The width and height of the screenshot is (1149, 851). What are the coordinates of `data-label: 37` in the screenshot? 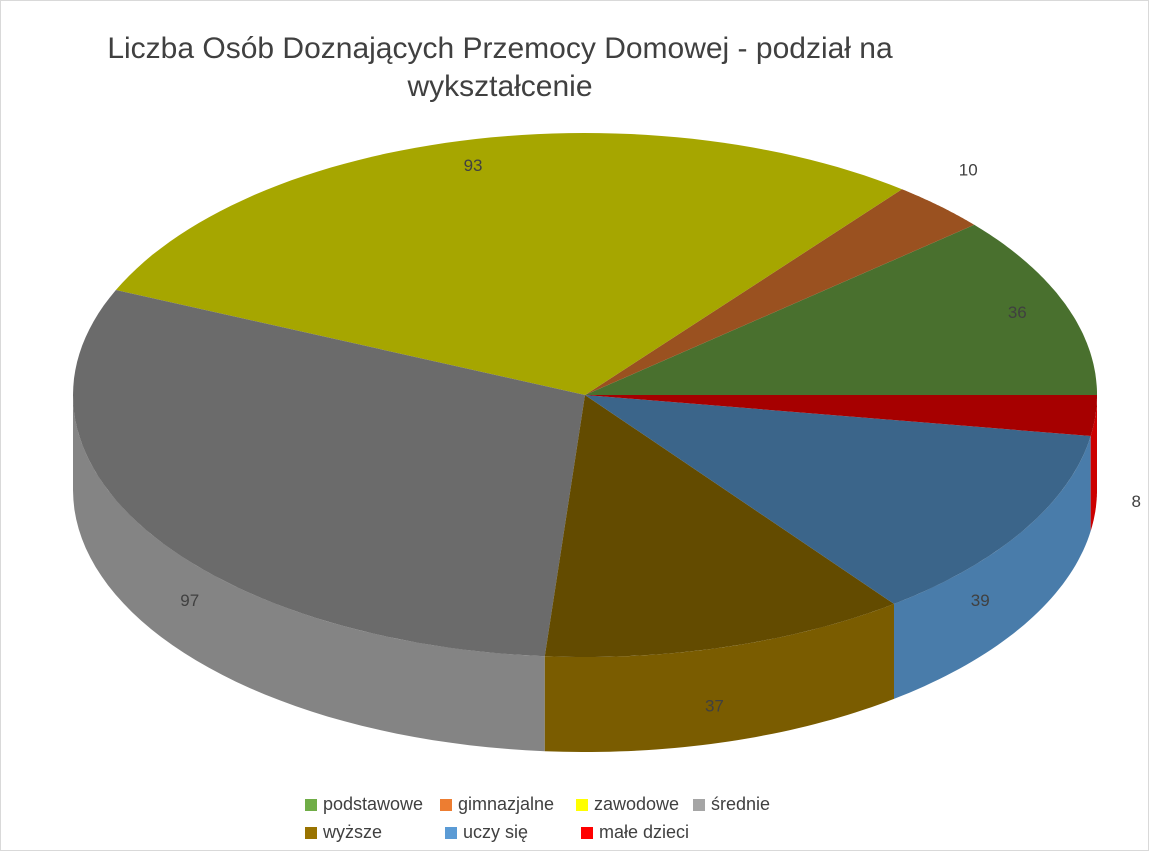 It's located at (714, 705).